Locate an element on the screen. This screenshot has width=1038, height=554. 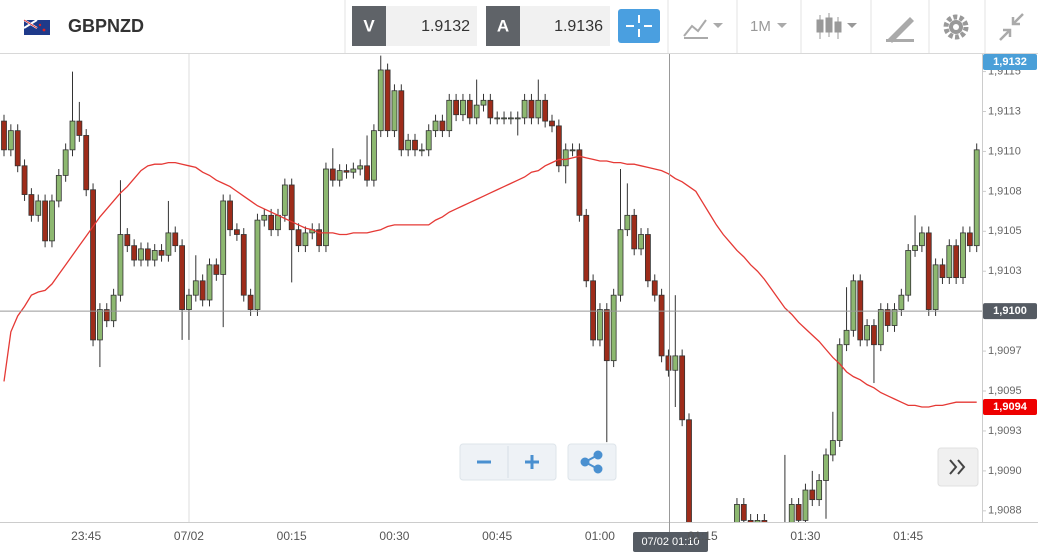
bid-price: 1.9132 is located at coordinates (445, 26).